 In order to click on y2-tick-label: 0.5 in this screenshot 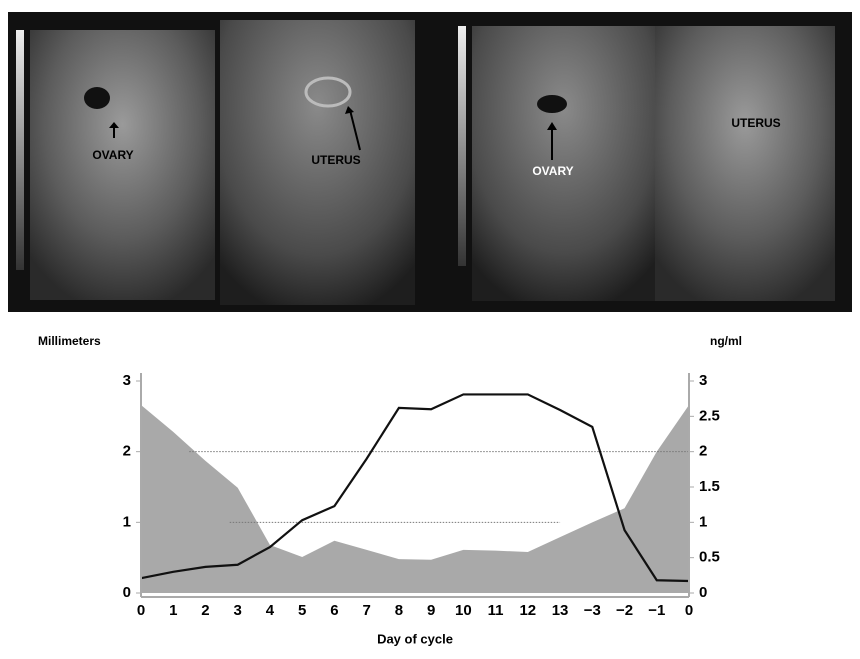, I will do `click(709, 557)`.